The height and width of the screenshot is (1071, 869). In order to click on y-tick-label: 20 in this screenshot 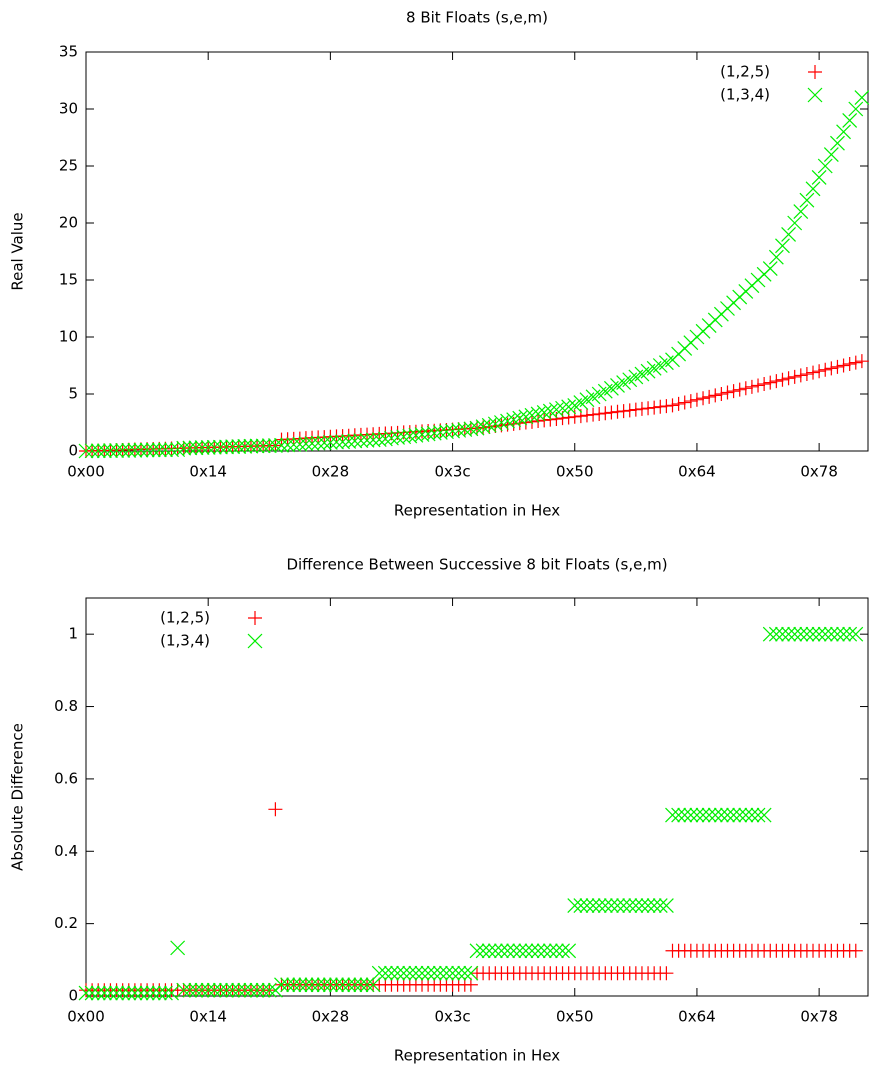, I will do `click(68, 223)`.